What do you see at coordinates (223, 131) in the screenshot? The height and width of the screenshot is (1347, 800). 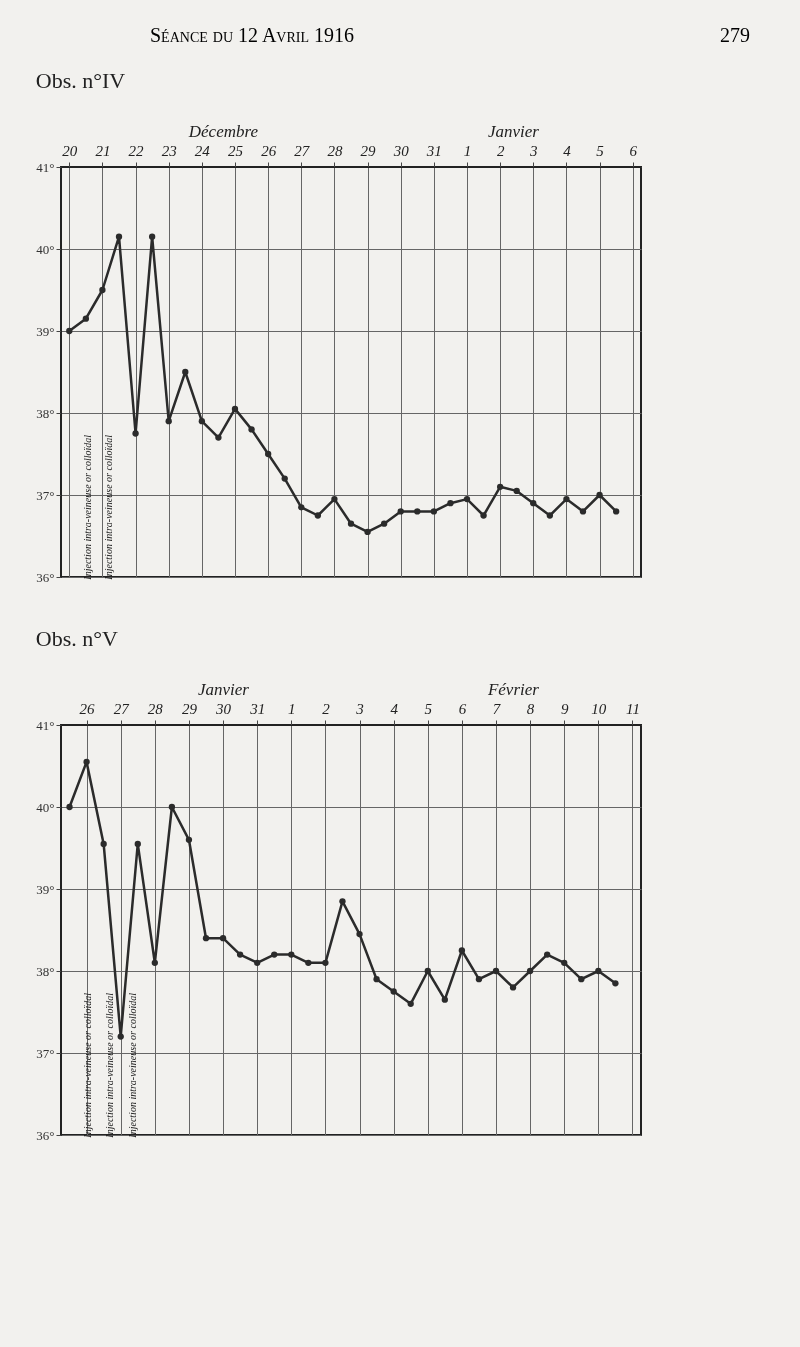 I see `text: Décembre` at bounding box center [223, 131].